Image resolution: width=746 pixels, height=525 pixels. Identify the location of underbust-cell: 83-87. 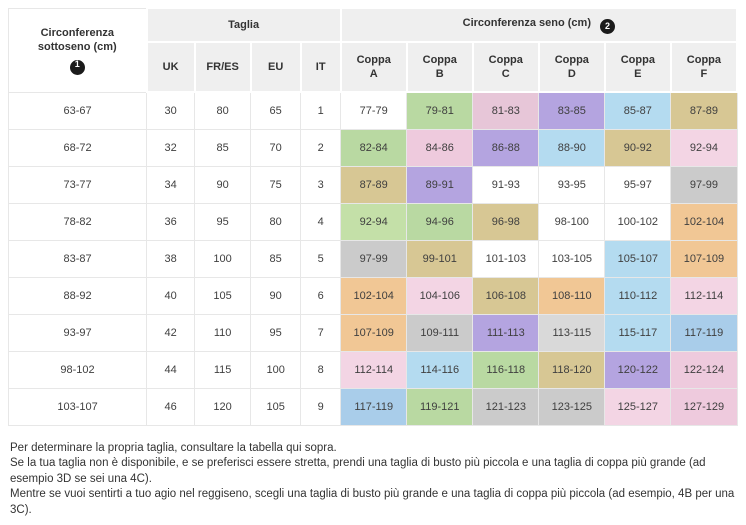
(77, 258).